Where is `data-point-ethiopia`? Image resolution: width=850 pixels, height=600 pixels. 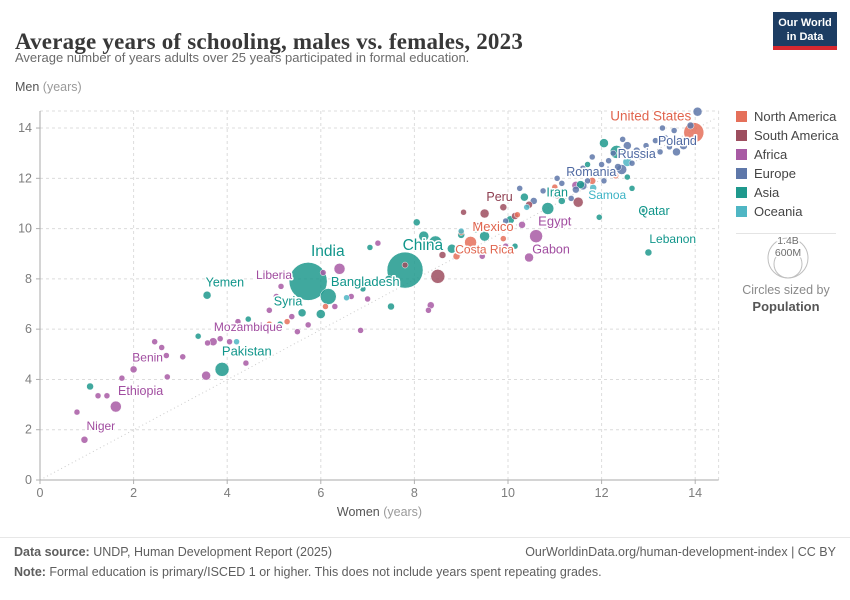
data-point-ethiopia is located at coordinates (116, 406).